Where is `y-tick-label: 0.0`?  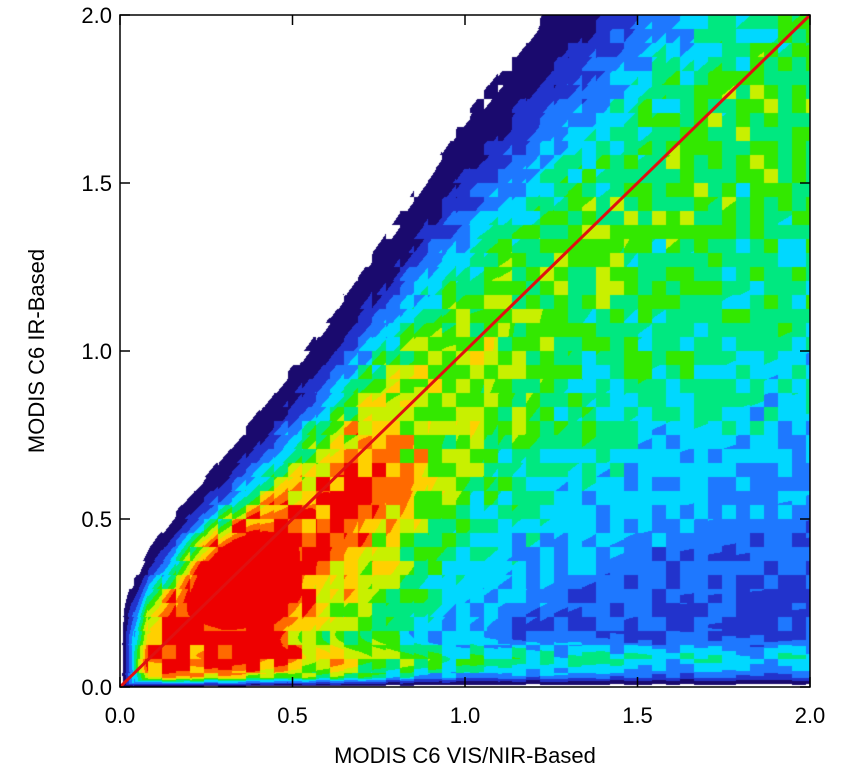 y-tick-label: 0.0 is located at coordinates (96, 687).